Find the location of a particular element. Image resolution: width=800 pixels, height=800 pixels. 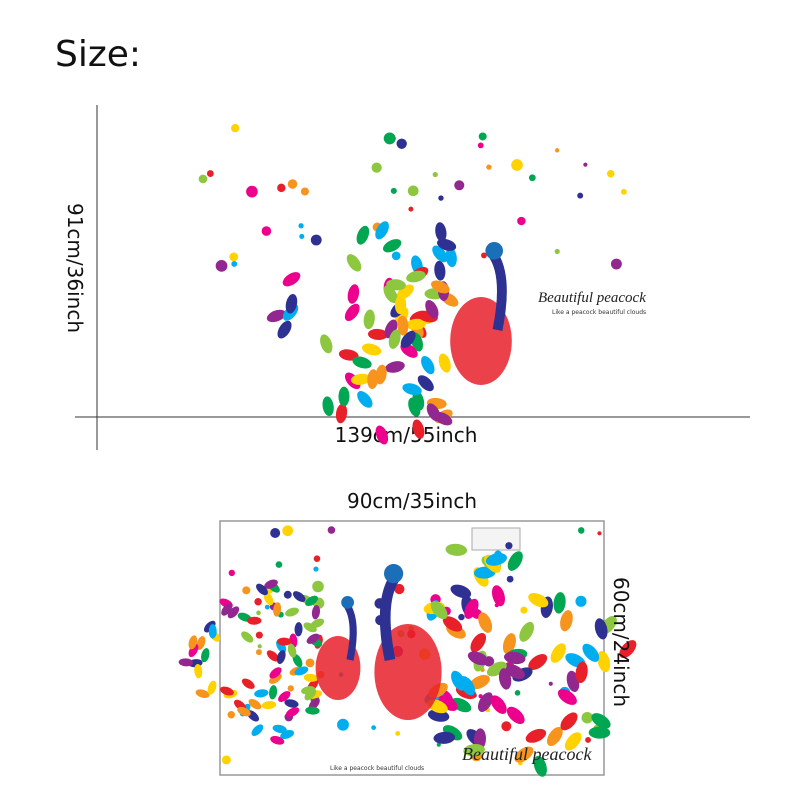

installed-subcaption: Like a peacock beautiful clouds is located at coordinates (599, 312).